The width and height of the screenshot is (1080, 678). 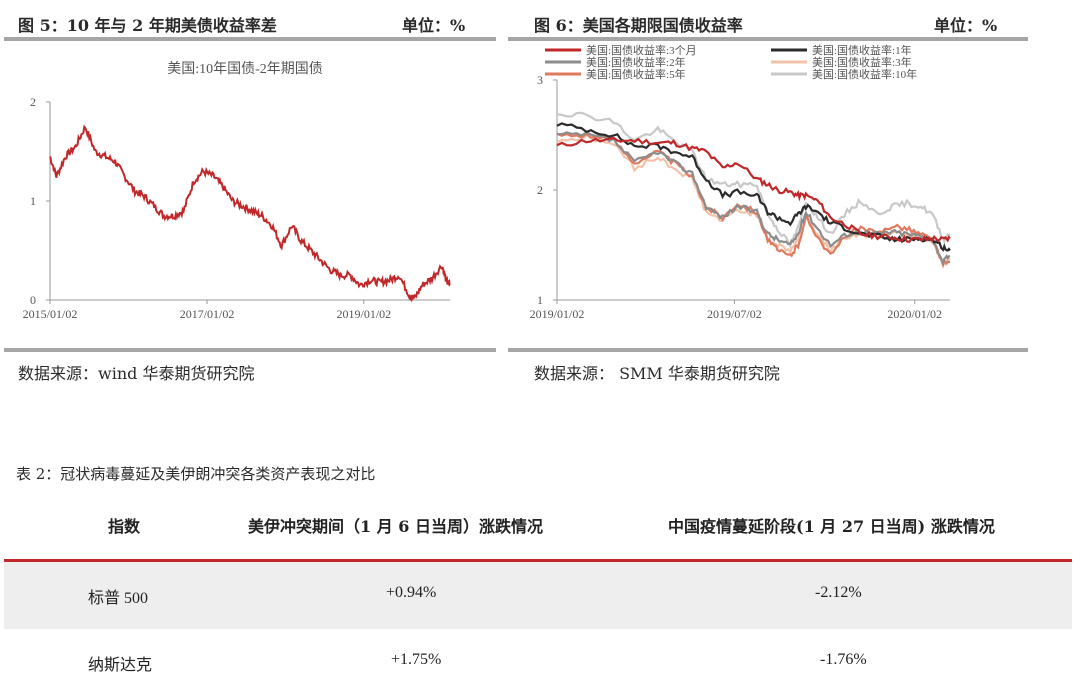 I want to click on chart5-ytick-label: 1, so click(x=33, y=201).